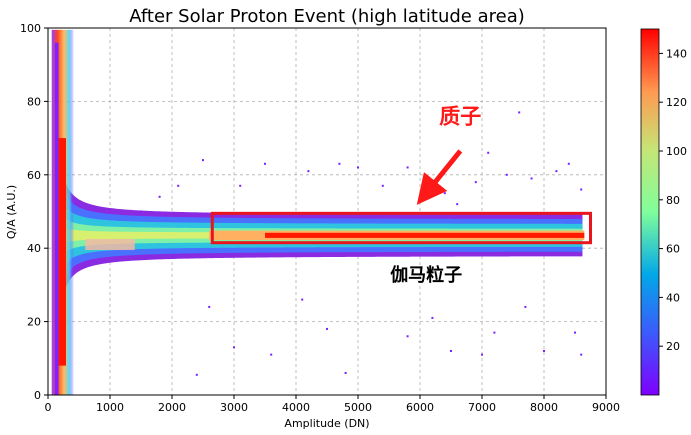 The width and height of the screenshot is (691, 435). I want to click on proton-label: 质子, so click(460, 116).